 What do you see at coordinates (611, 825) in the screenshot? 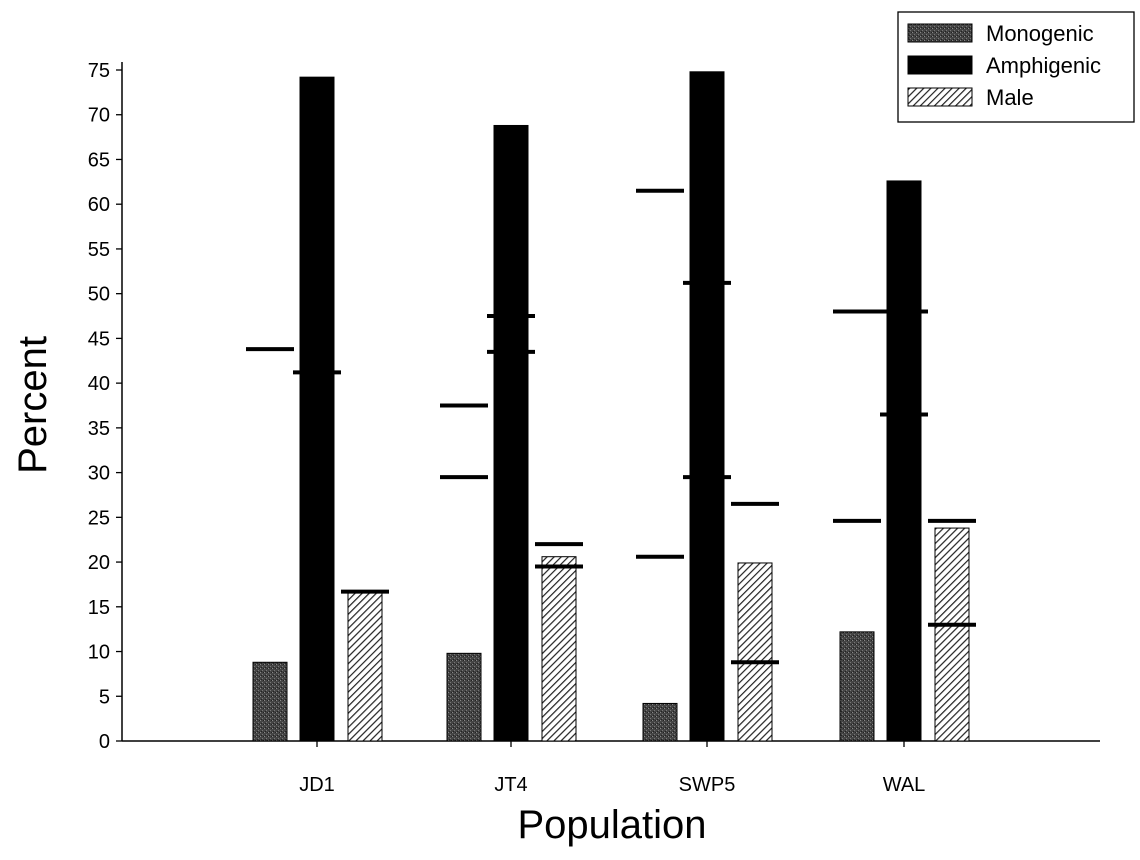
I see `x-axis-label: Population` at bounding box center [611, 825].